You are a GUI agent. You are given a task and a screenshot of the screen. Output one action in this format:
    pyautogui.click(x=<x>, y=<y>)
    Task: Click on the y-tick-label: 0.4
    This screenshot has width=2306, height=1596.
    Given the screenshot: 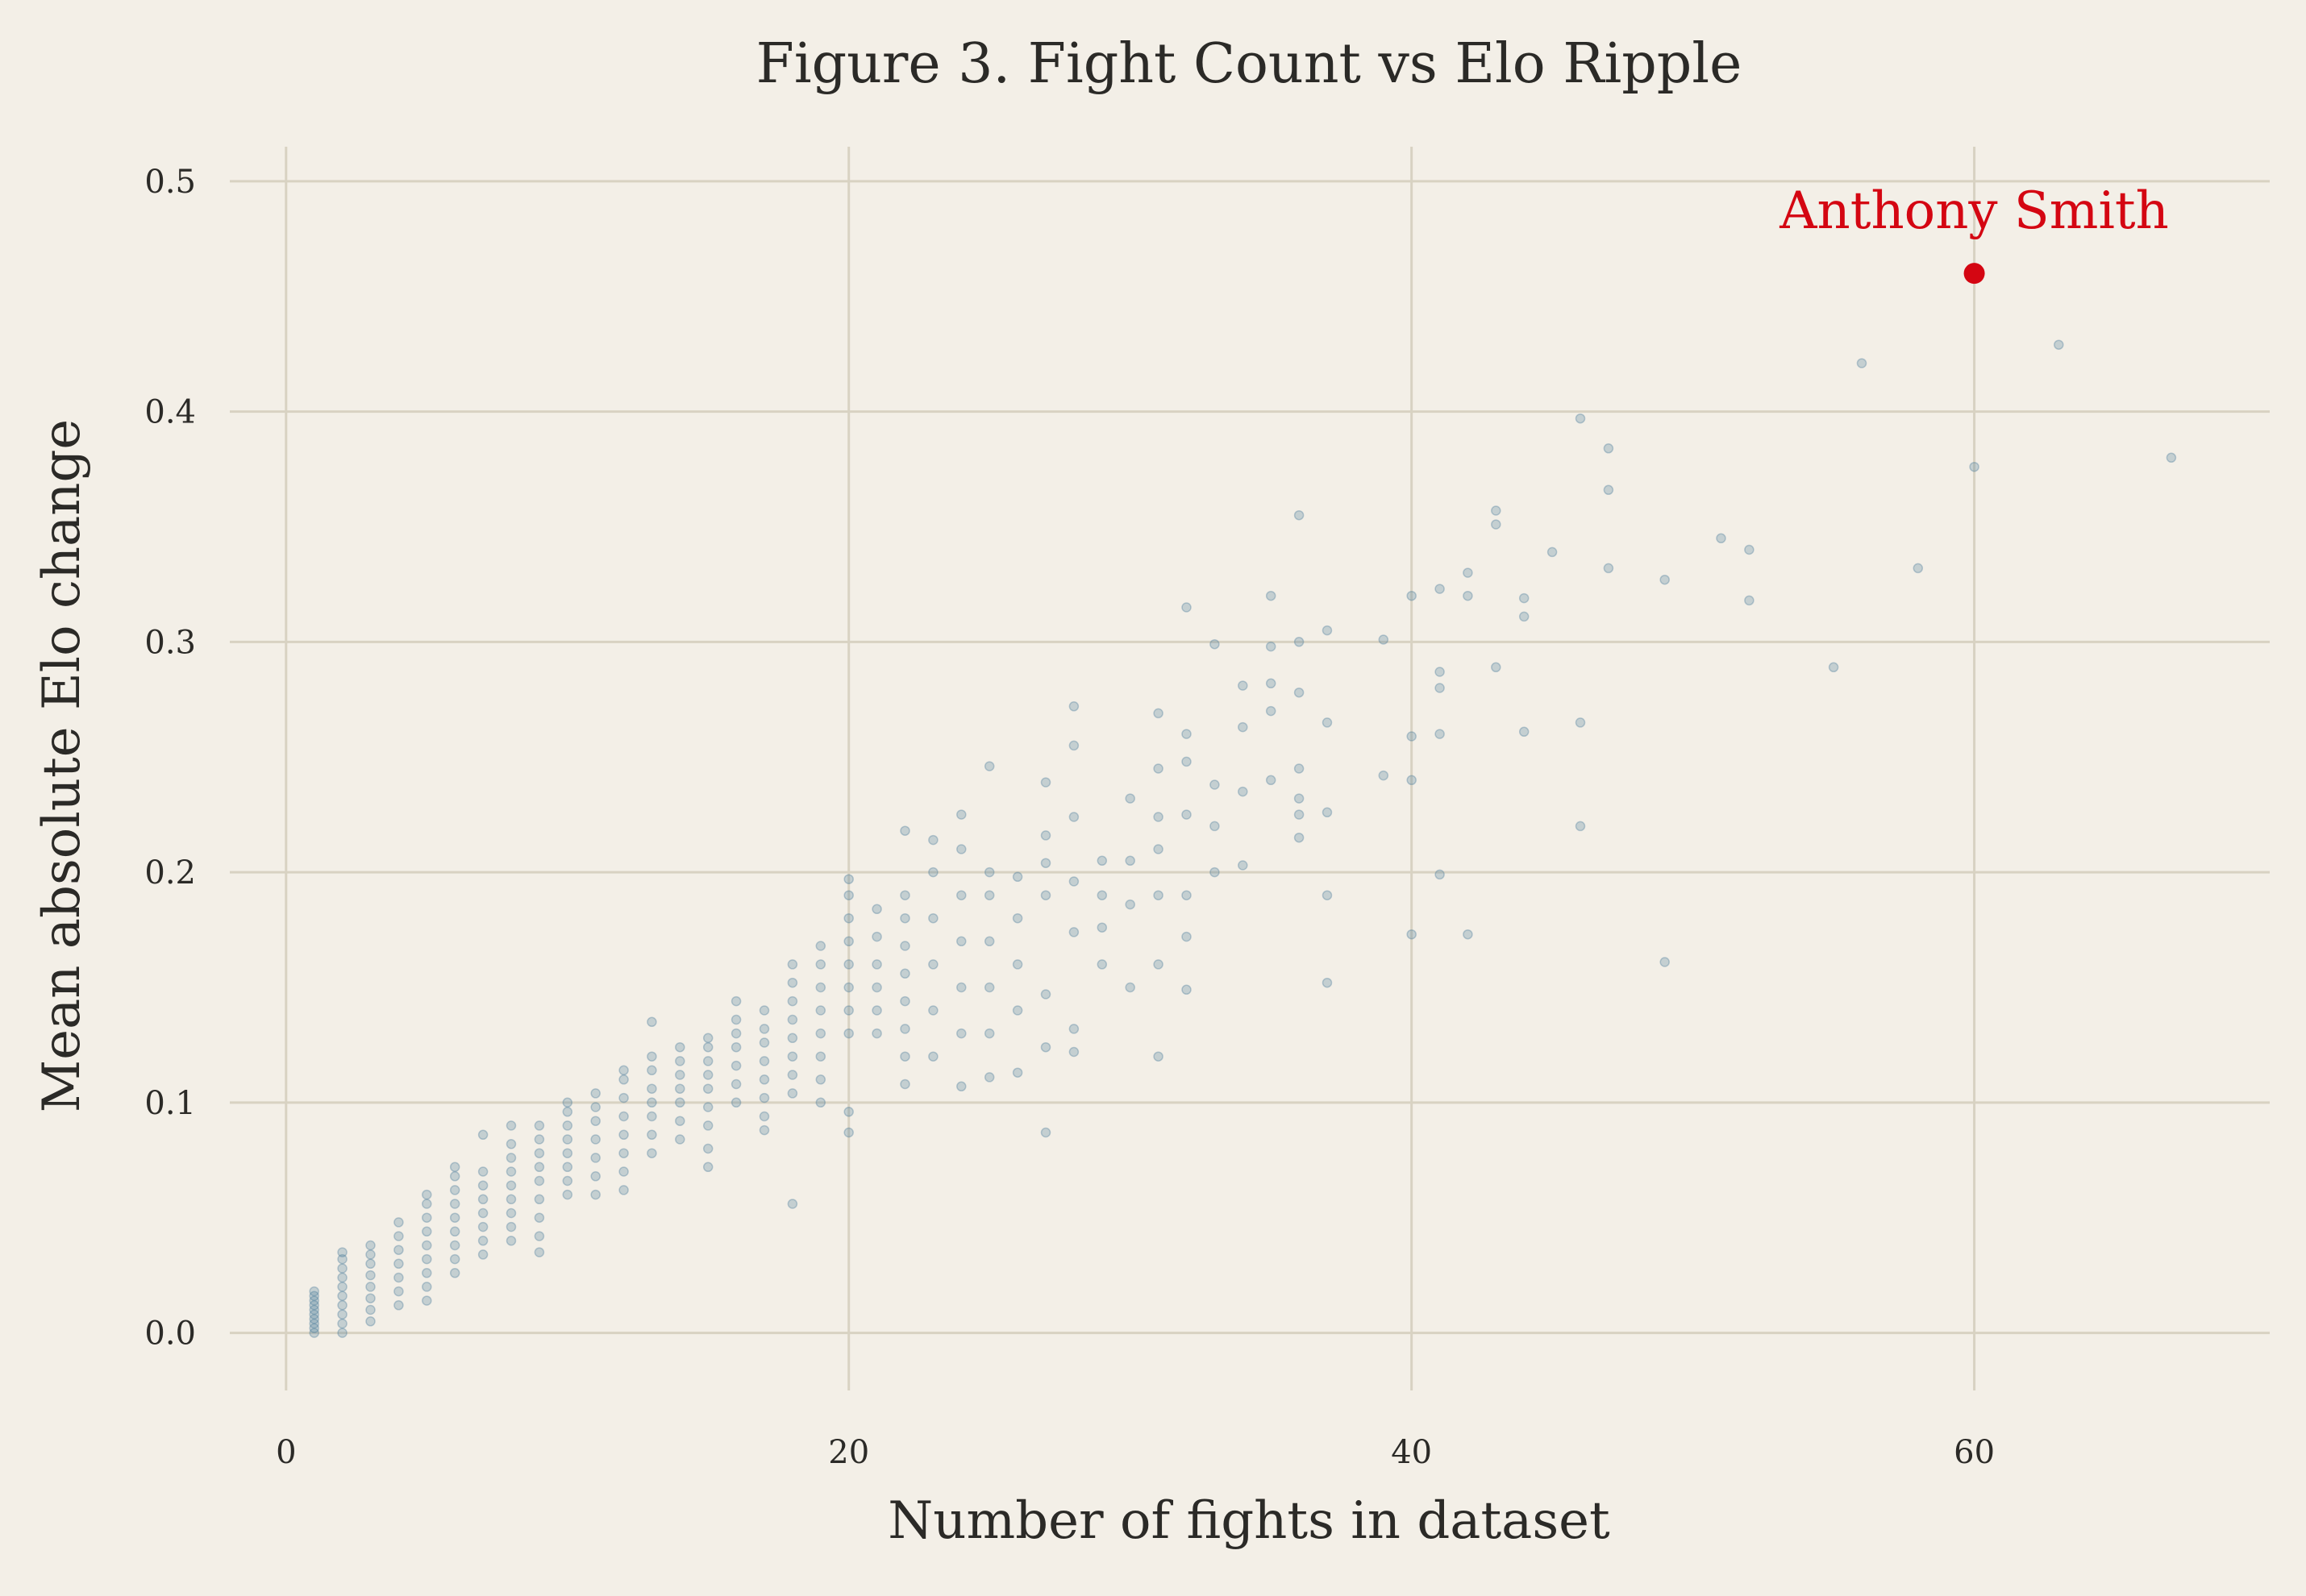 What is the action you would take?
    pyautogui.click(x=170, y=412)
    